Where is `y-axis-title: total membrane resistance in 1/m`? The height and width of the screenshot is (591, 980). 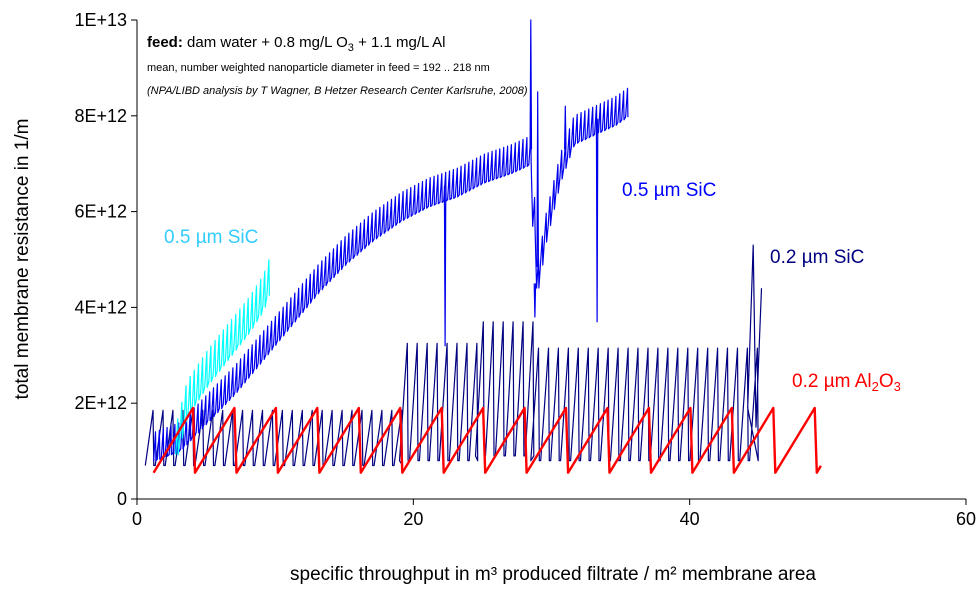 y-axis-title: total membrane resistance in 1/m is located at coordinates (22, 259).